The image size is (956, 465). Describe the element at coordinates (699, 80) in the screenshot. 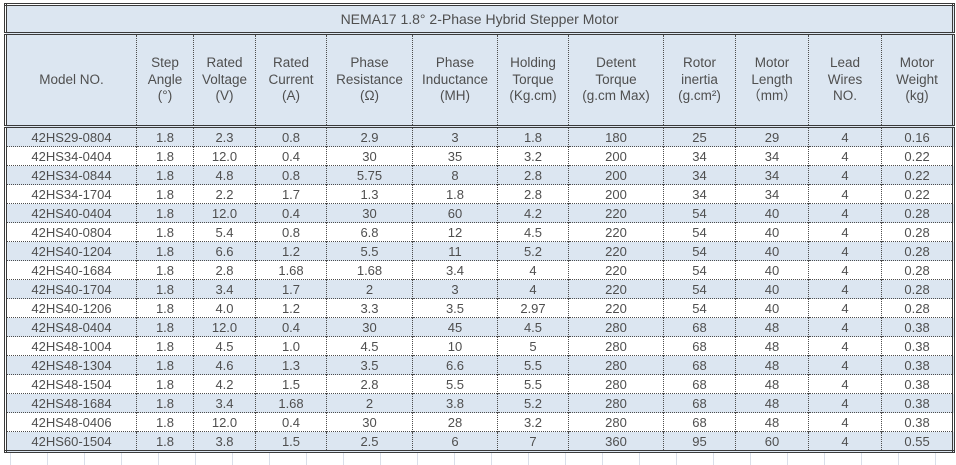

I see `column-header-8: Rotor inertia (g.cm²)` at that location.